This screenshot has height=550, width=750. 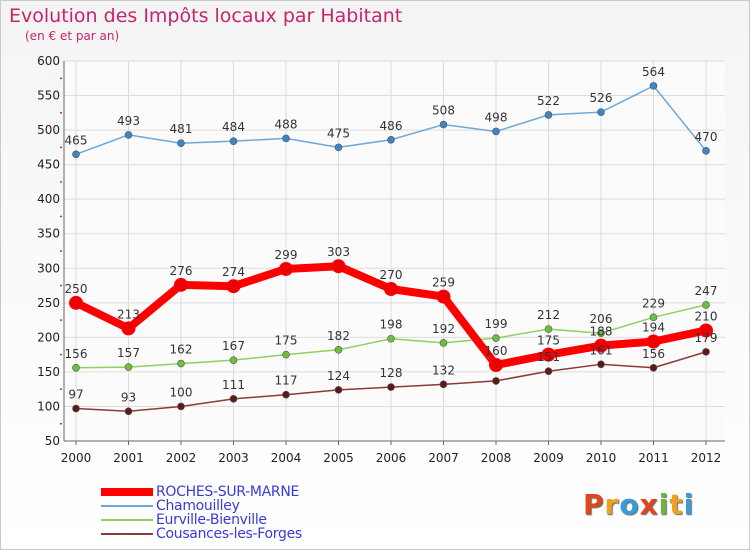 What do you see at coordinates (706, 291) in the screenshot?
I see `series-2-label-12: 247` at bounding box center [706, 291].